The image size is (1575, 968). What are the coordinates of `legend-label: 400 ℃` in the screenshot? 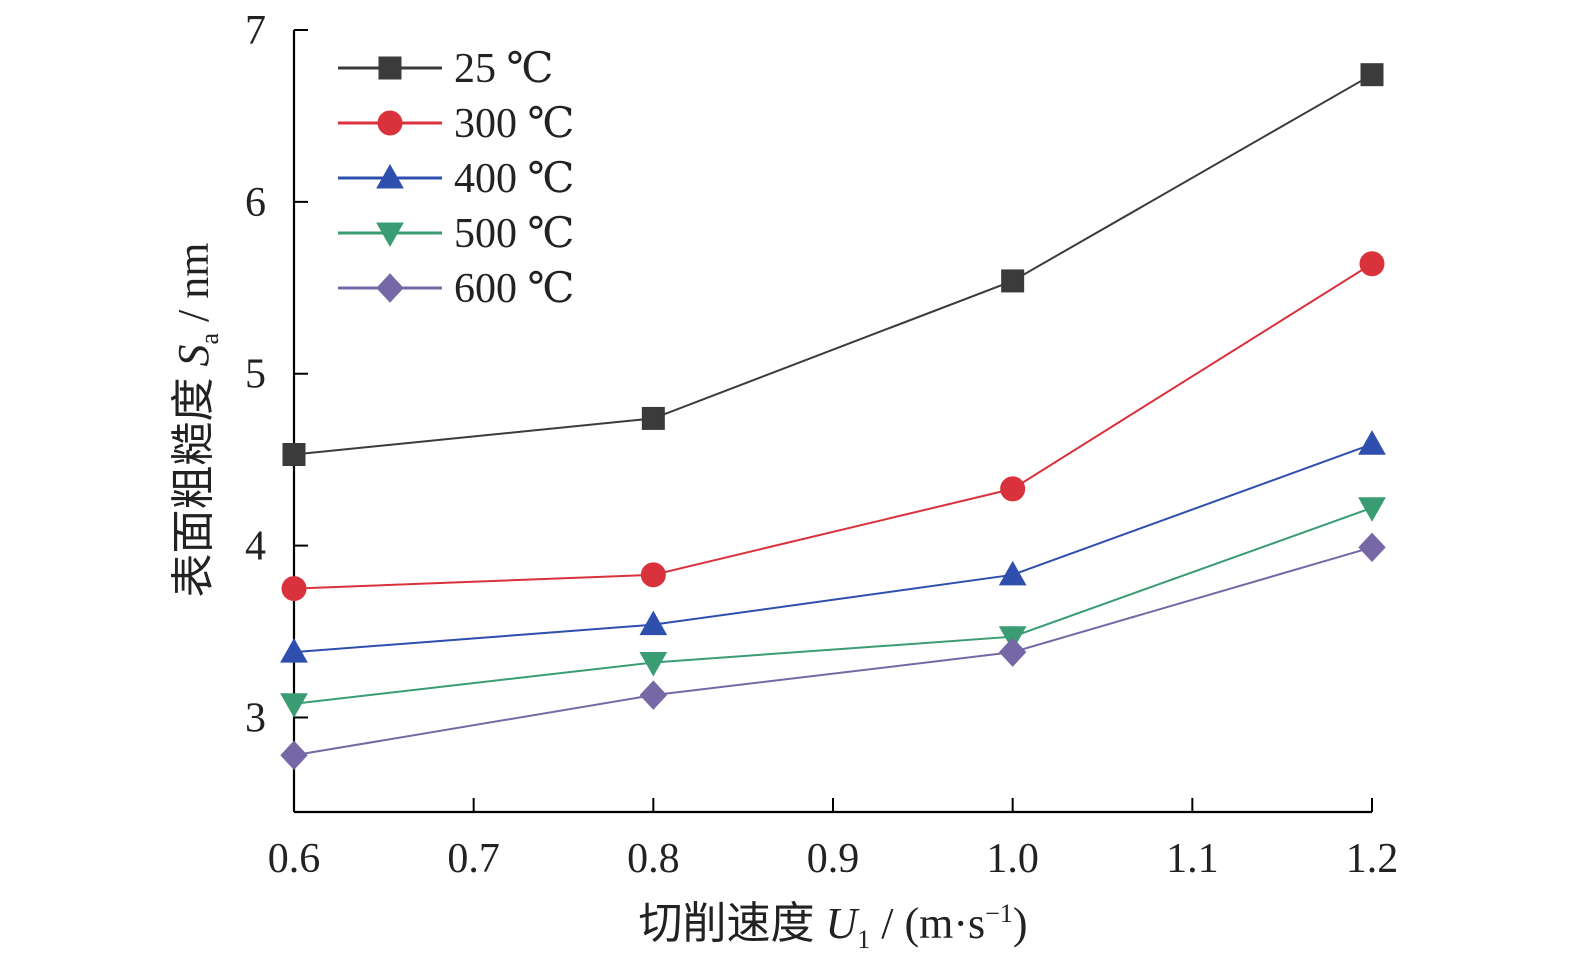 It's located at (514, 179).